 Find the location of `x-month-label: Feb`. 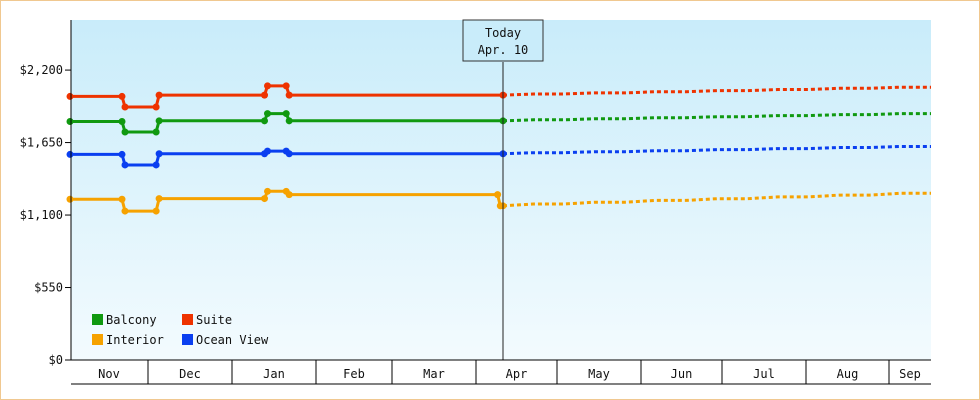

x-month-label: Feb is located at coordinates (354, 374).